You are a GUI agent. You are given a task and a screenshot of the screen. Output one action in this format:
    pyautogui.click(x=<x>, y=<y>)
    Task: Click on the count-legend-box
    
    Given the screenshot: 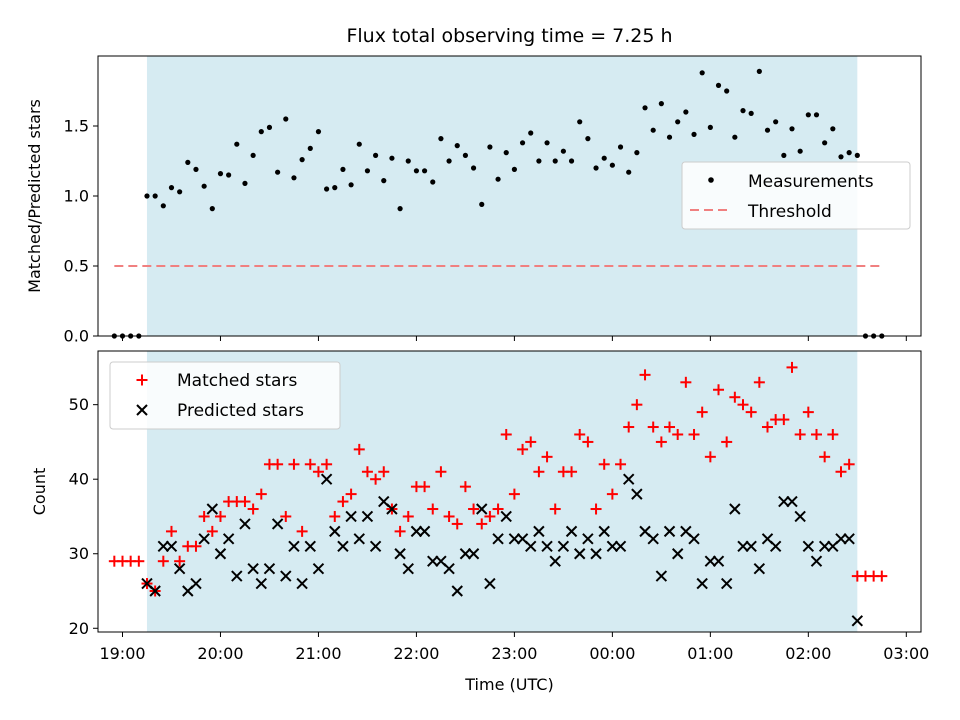 What is the action you would take?
    pyautogui.click(x=225, y=395)
    